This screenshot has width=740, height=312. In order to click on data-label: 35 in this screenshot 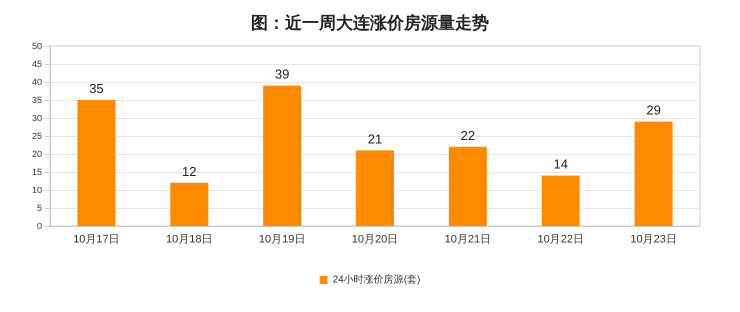, I will do `click(96, 88)`.